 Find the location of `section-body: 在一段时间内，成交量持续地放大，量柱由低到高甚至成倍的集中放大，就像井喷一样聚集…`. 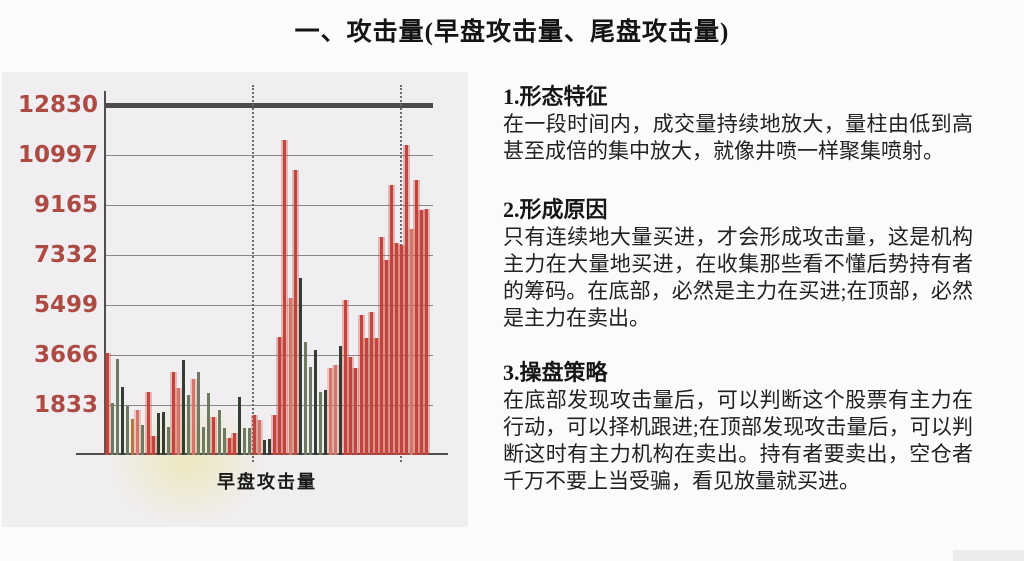

section-body: 在一段时间内，成交量持续地放大，量柱由低到高甚至成倍的集中放大，就像井喷一样聚集… is located at coordinates (738, 137).